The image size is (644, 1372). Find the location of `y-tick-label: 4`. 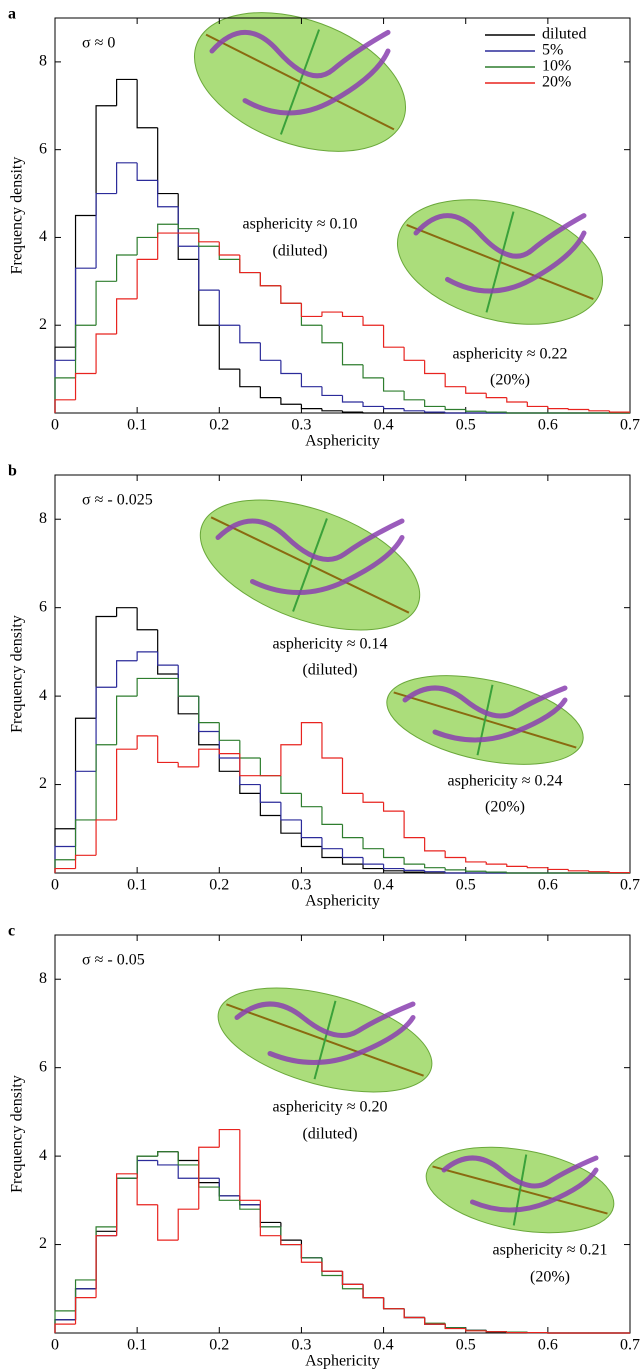

y-tick-label: 4 is located at coordinates (43, 1155).